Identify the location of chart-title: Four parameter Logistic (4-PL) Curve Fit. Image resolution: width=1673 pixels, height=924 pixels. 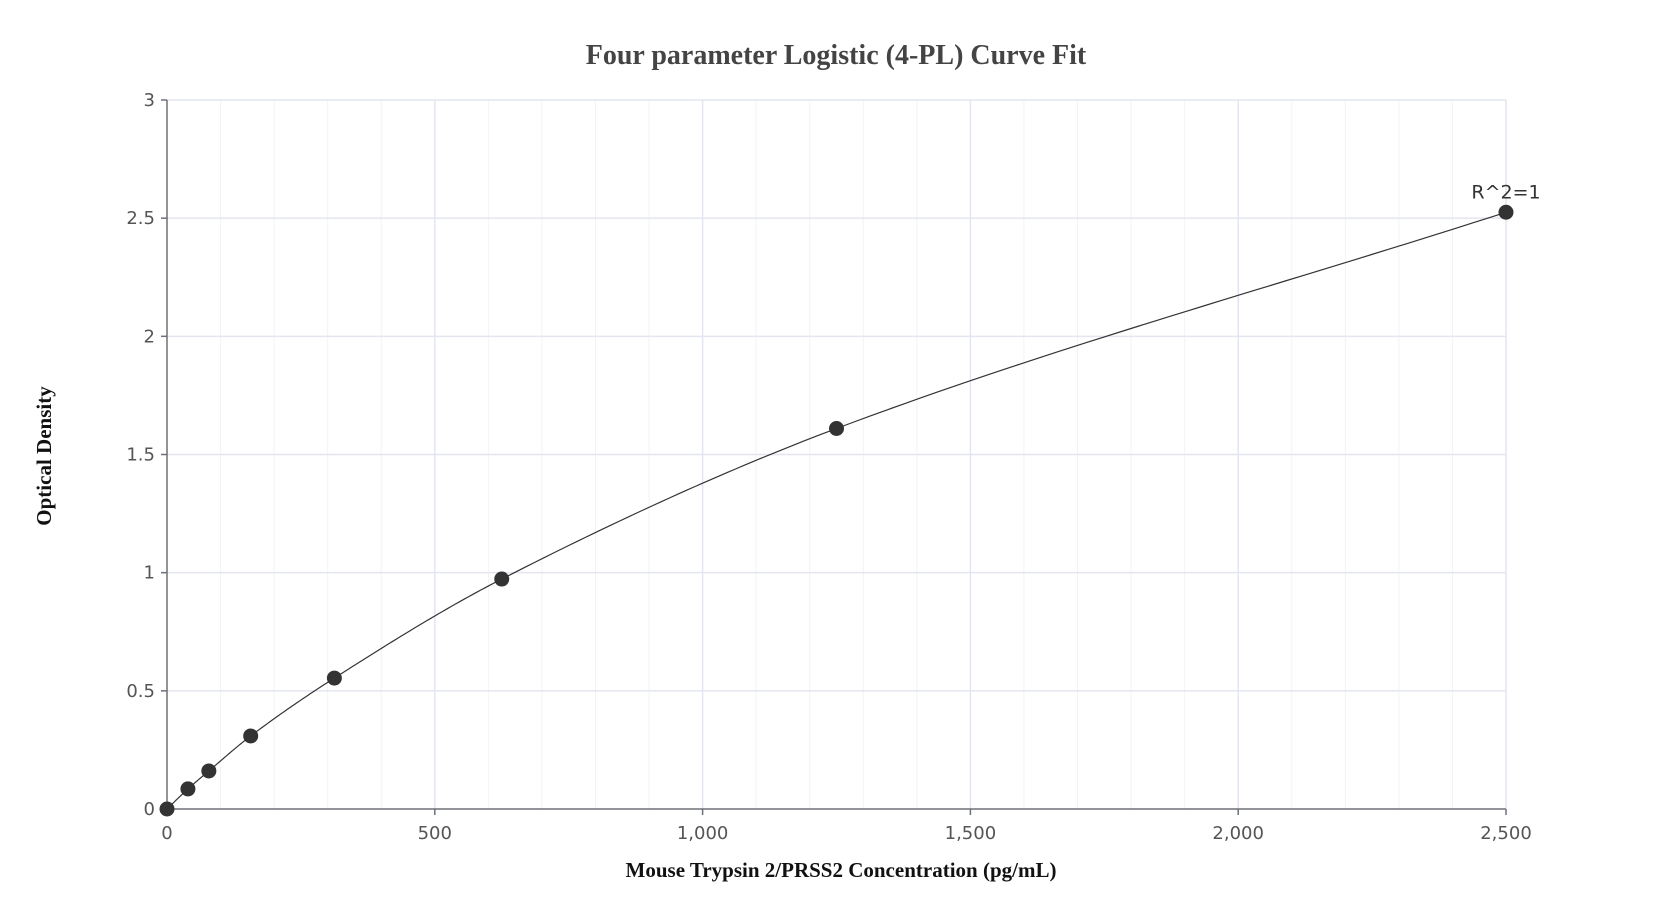
(836, 55).